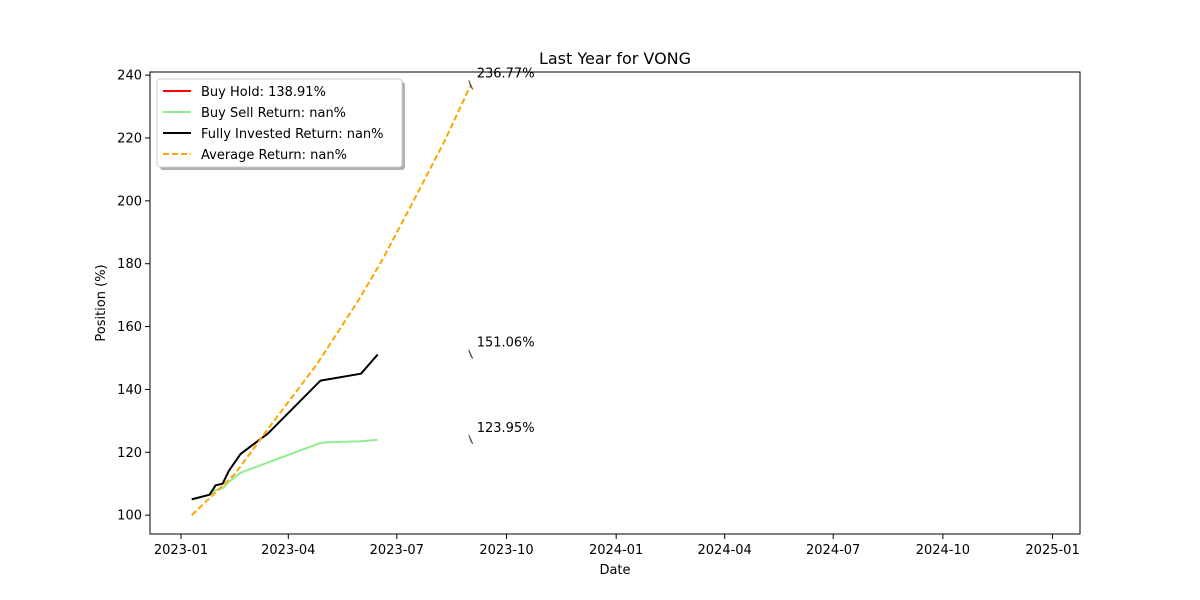  Describe the element at coordinates (725, 550) in the screenshot. I see `x-tick-label: 2024-04` at that location.